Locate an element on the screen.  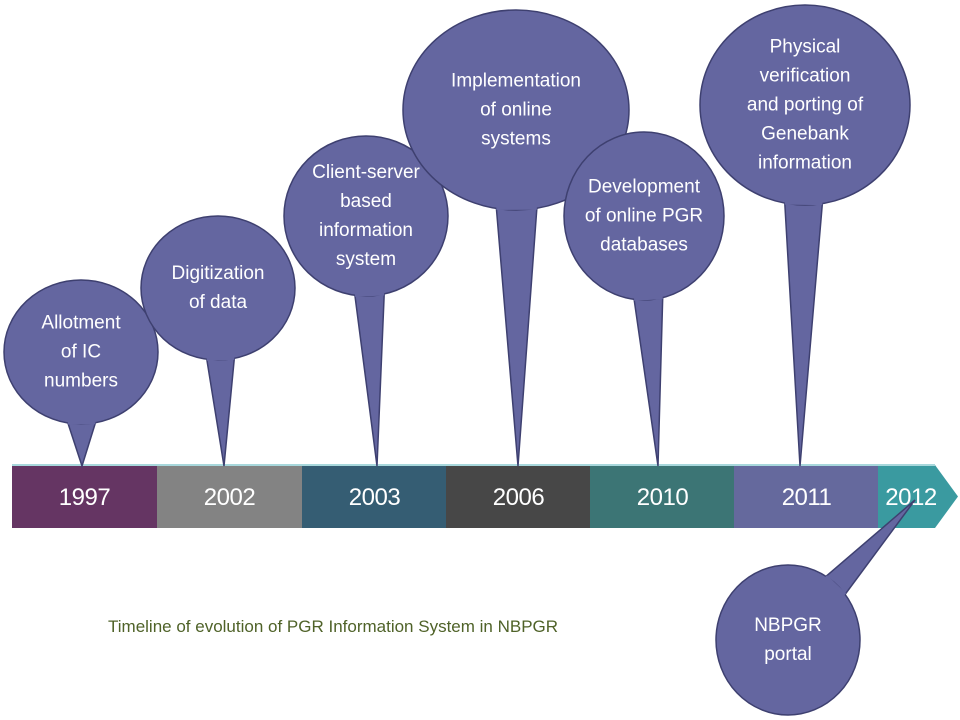
year-label: 2002 is located at coordinates (229, 497).